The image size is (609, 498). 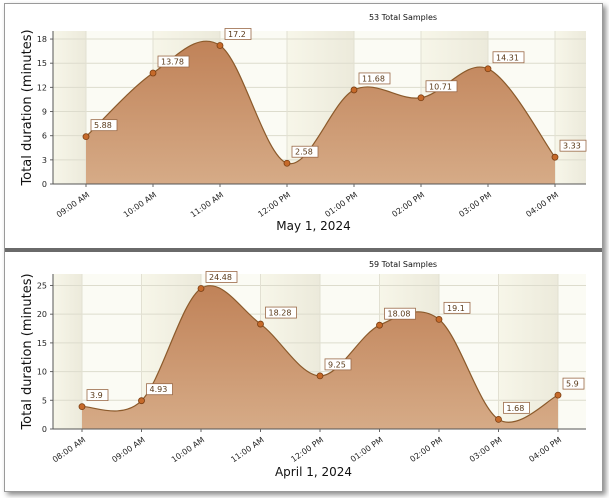 I want to click on y-tick-label: 9, so click(x=44, y=112).